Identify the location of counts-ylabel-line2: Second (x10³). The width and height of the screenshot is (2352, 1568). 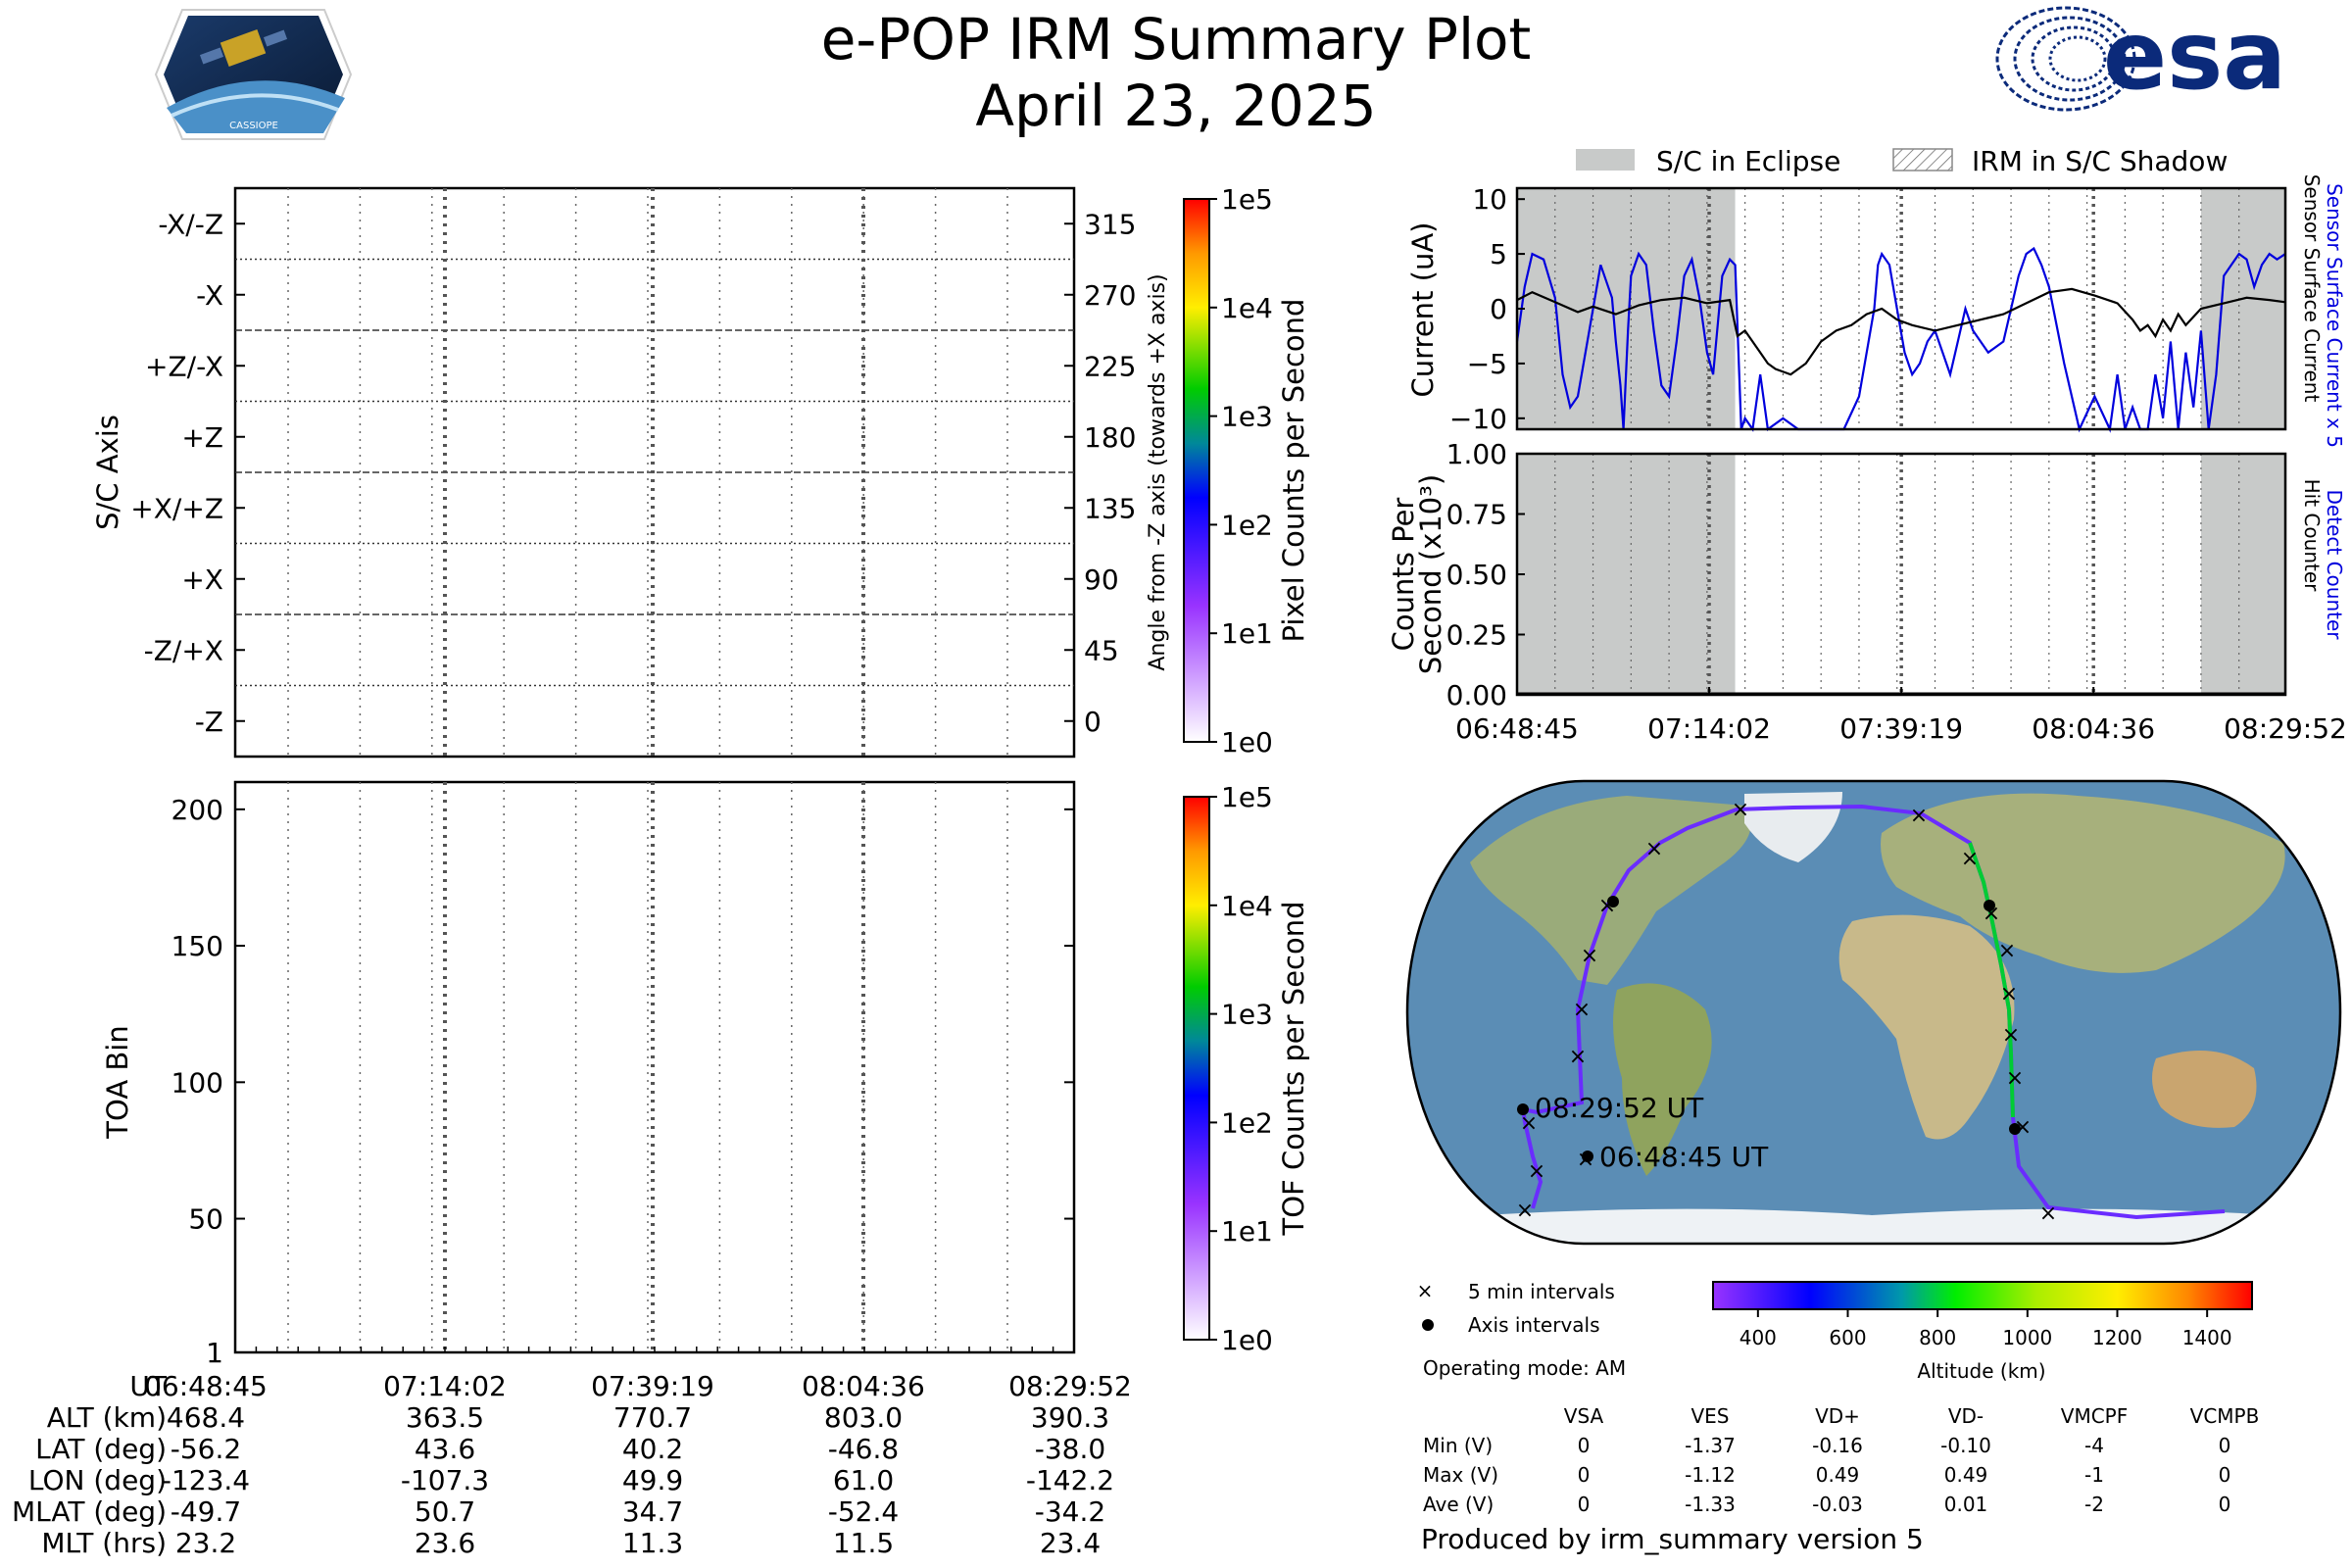
(1430, 574).